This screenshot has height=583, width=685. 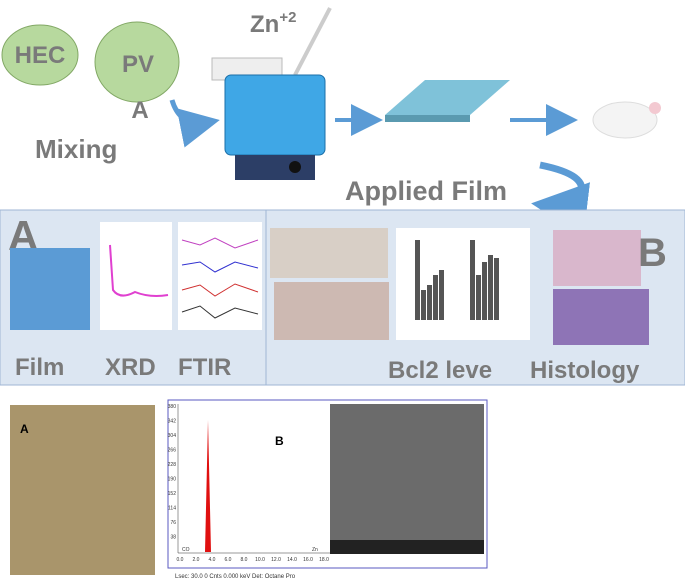 I want to click on y-tick-label: 228, so click(x=172, y=465).